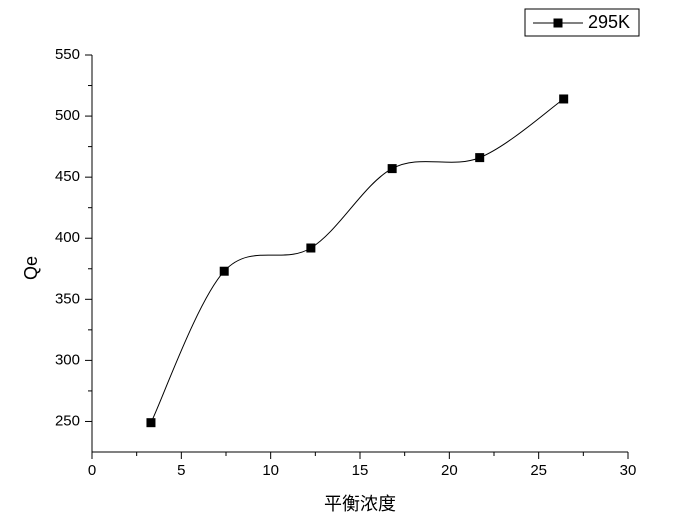  What do you see at coordinates (360, 470) in the screenshot?
I see `x-tick-label: 15` at bounding box center [360, 470].